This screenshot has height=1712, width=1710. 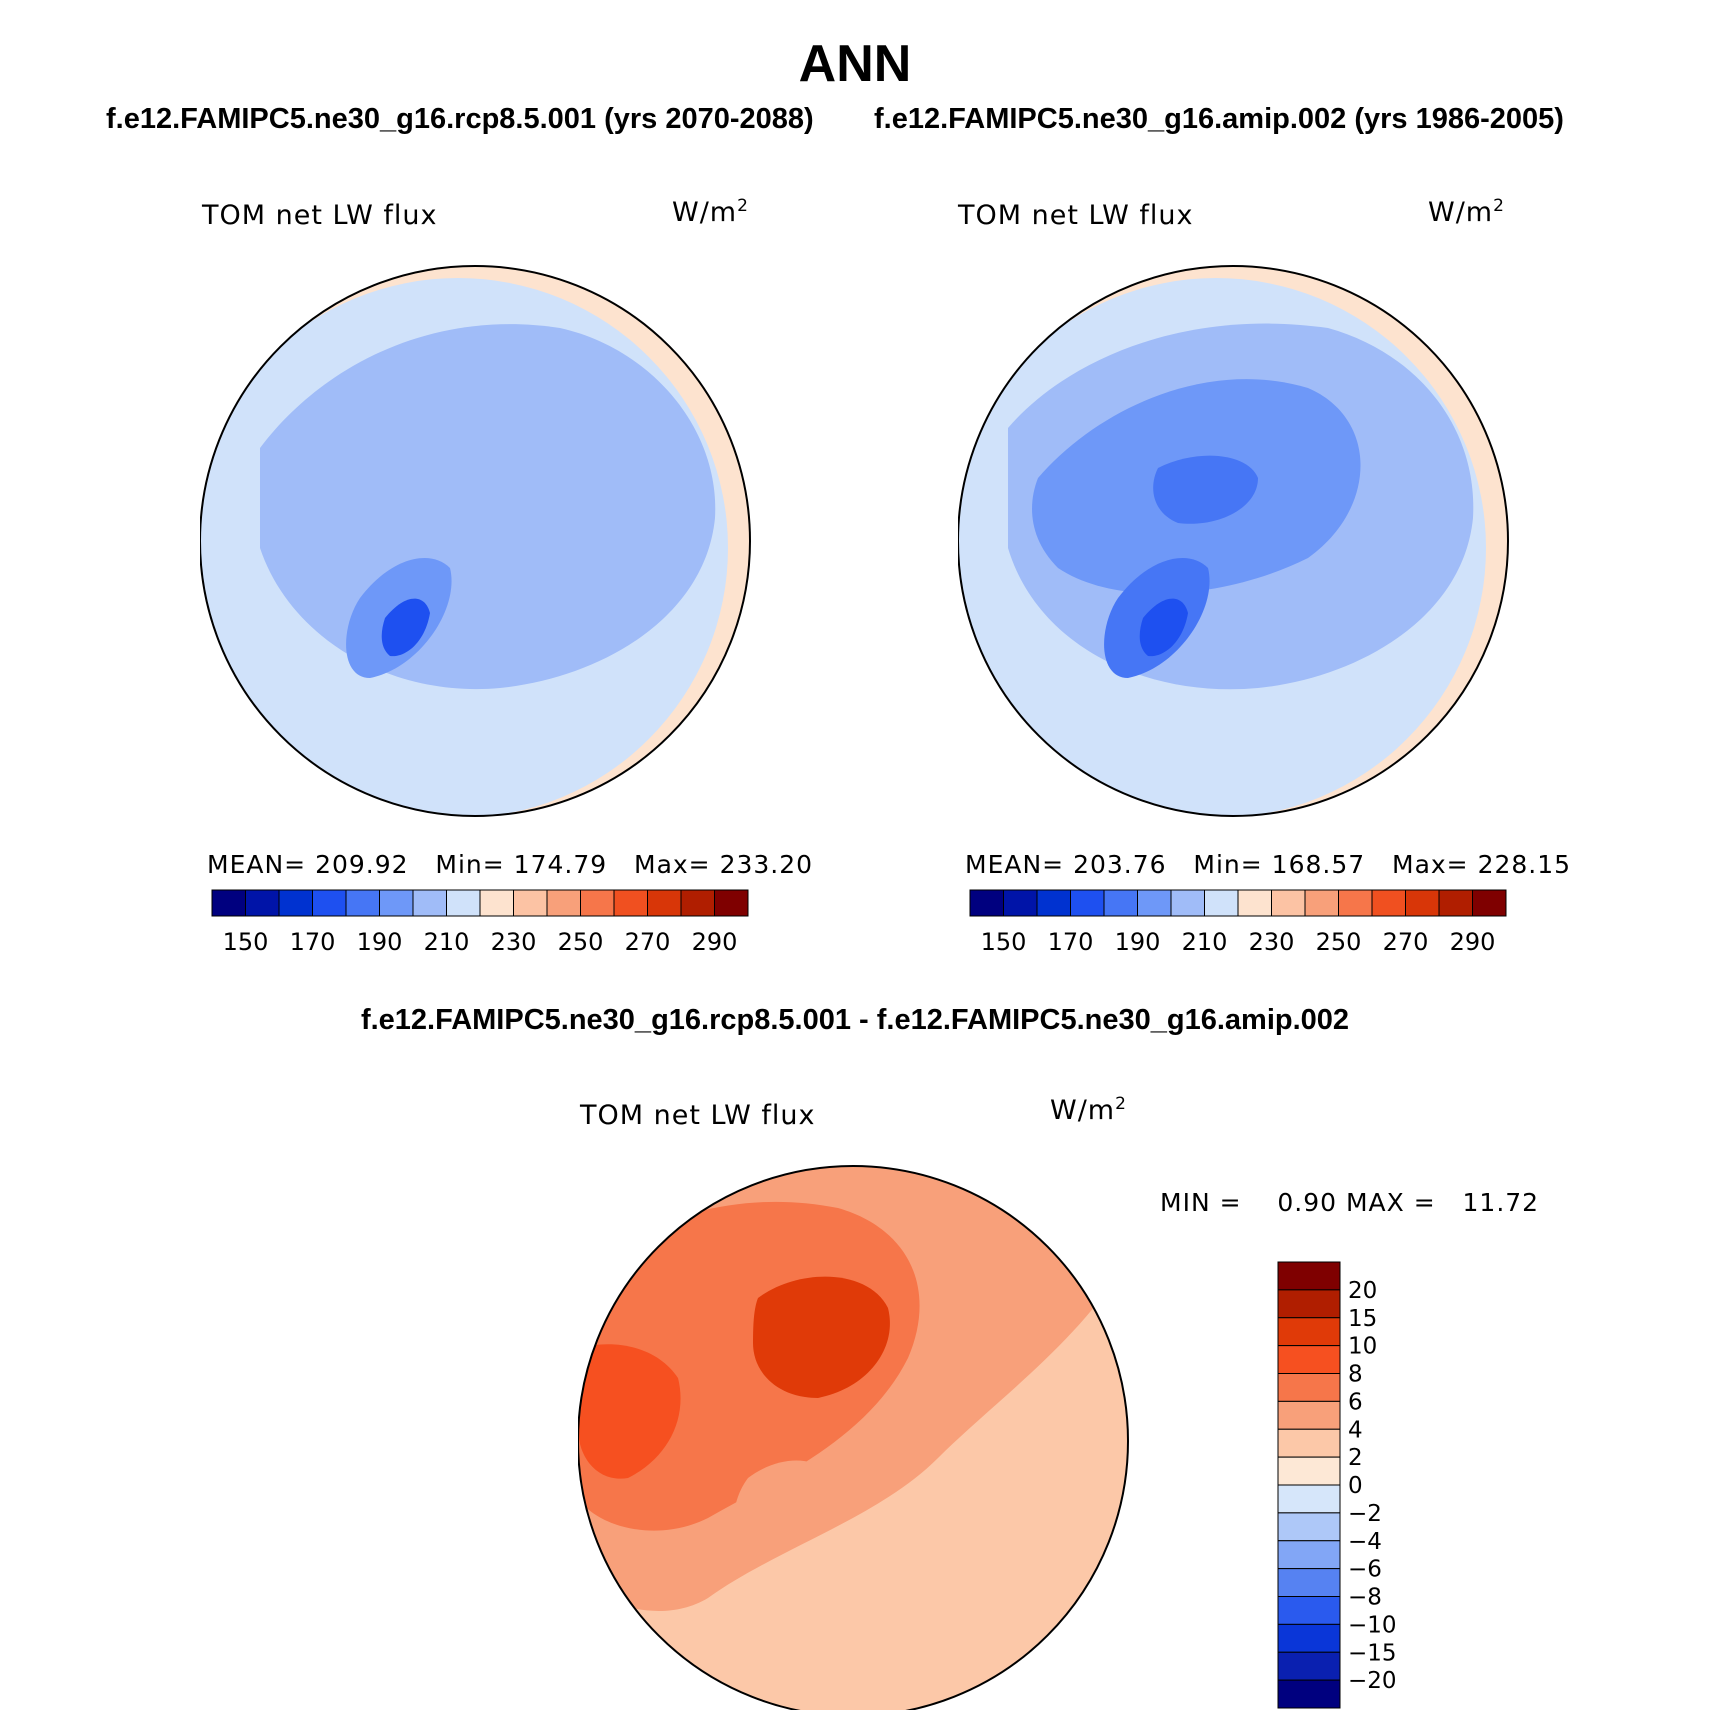 I want to click on panel1-greenland-core, so click(x=405, y=627).